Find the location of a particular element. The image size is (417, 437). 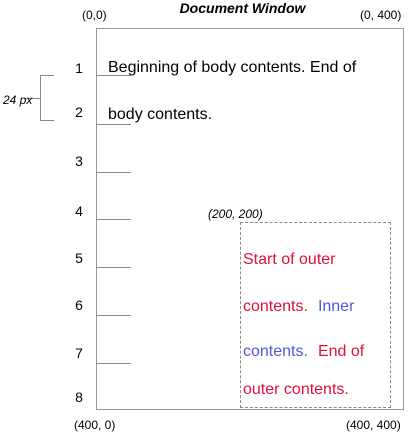

outer-text-line-1: Start of outer is located at coordinates (289, 260).